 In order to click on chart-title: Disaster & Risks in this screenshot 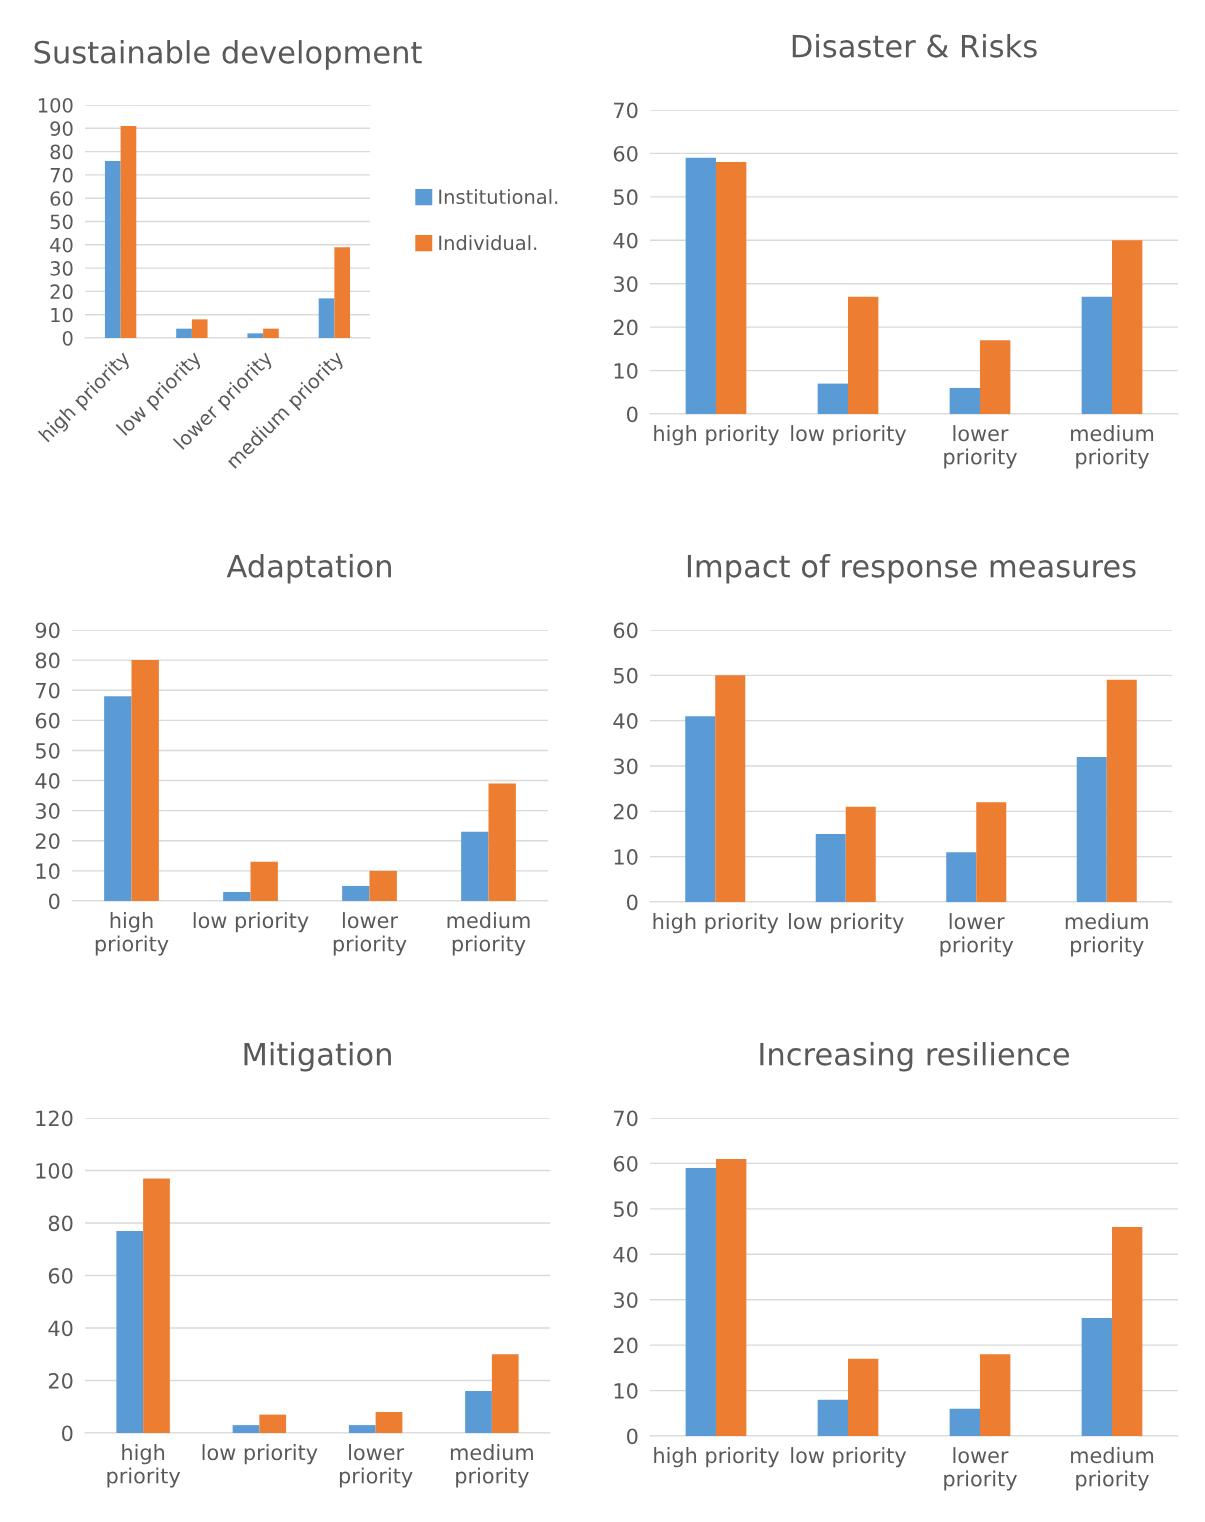, I will do `click(914, 46)`.